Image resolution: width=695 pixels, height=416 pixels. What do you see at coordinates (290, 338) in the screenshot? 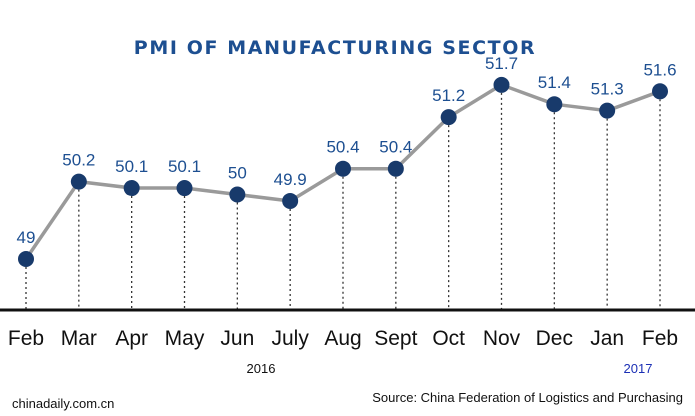
I see `x-tick-5: July` at bounding box center [290, 338].